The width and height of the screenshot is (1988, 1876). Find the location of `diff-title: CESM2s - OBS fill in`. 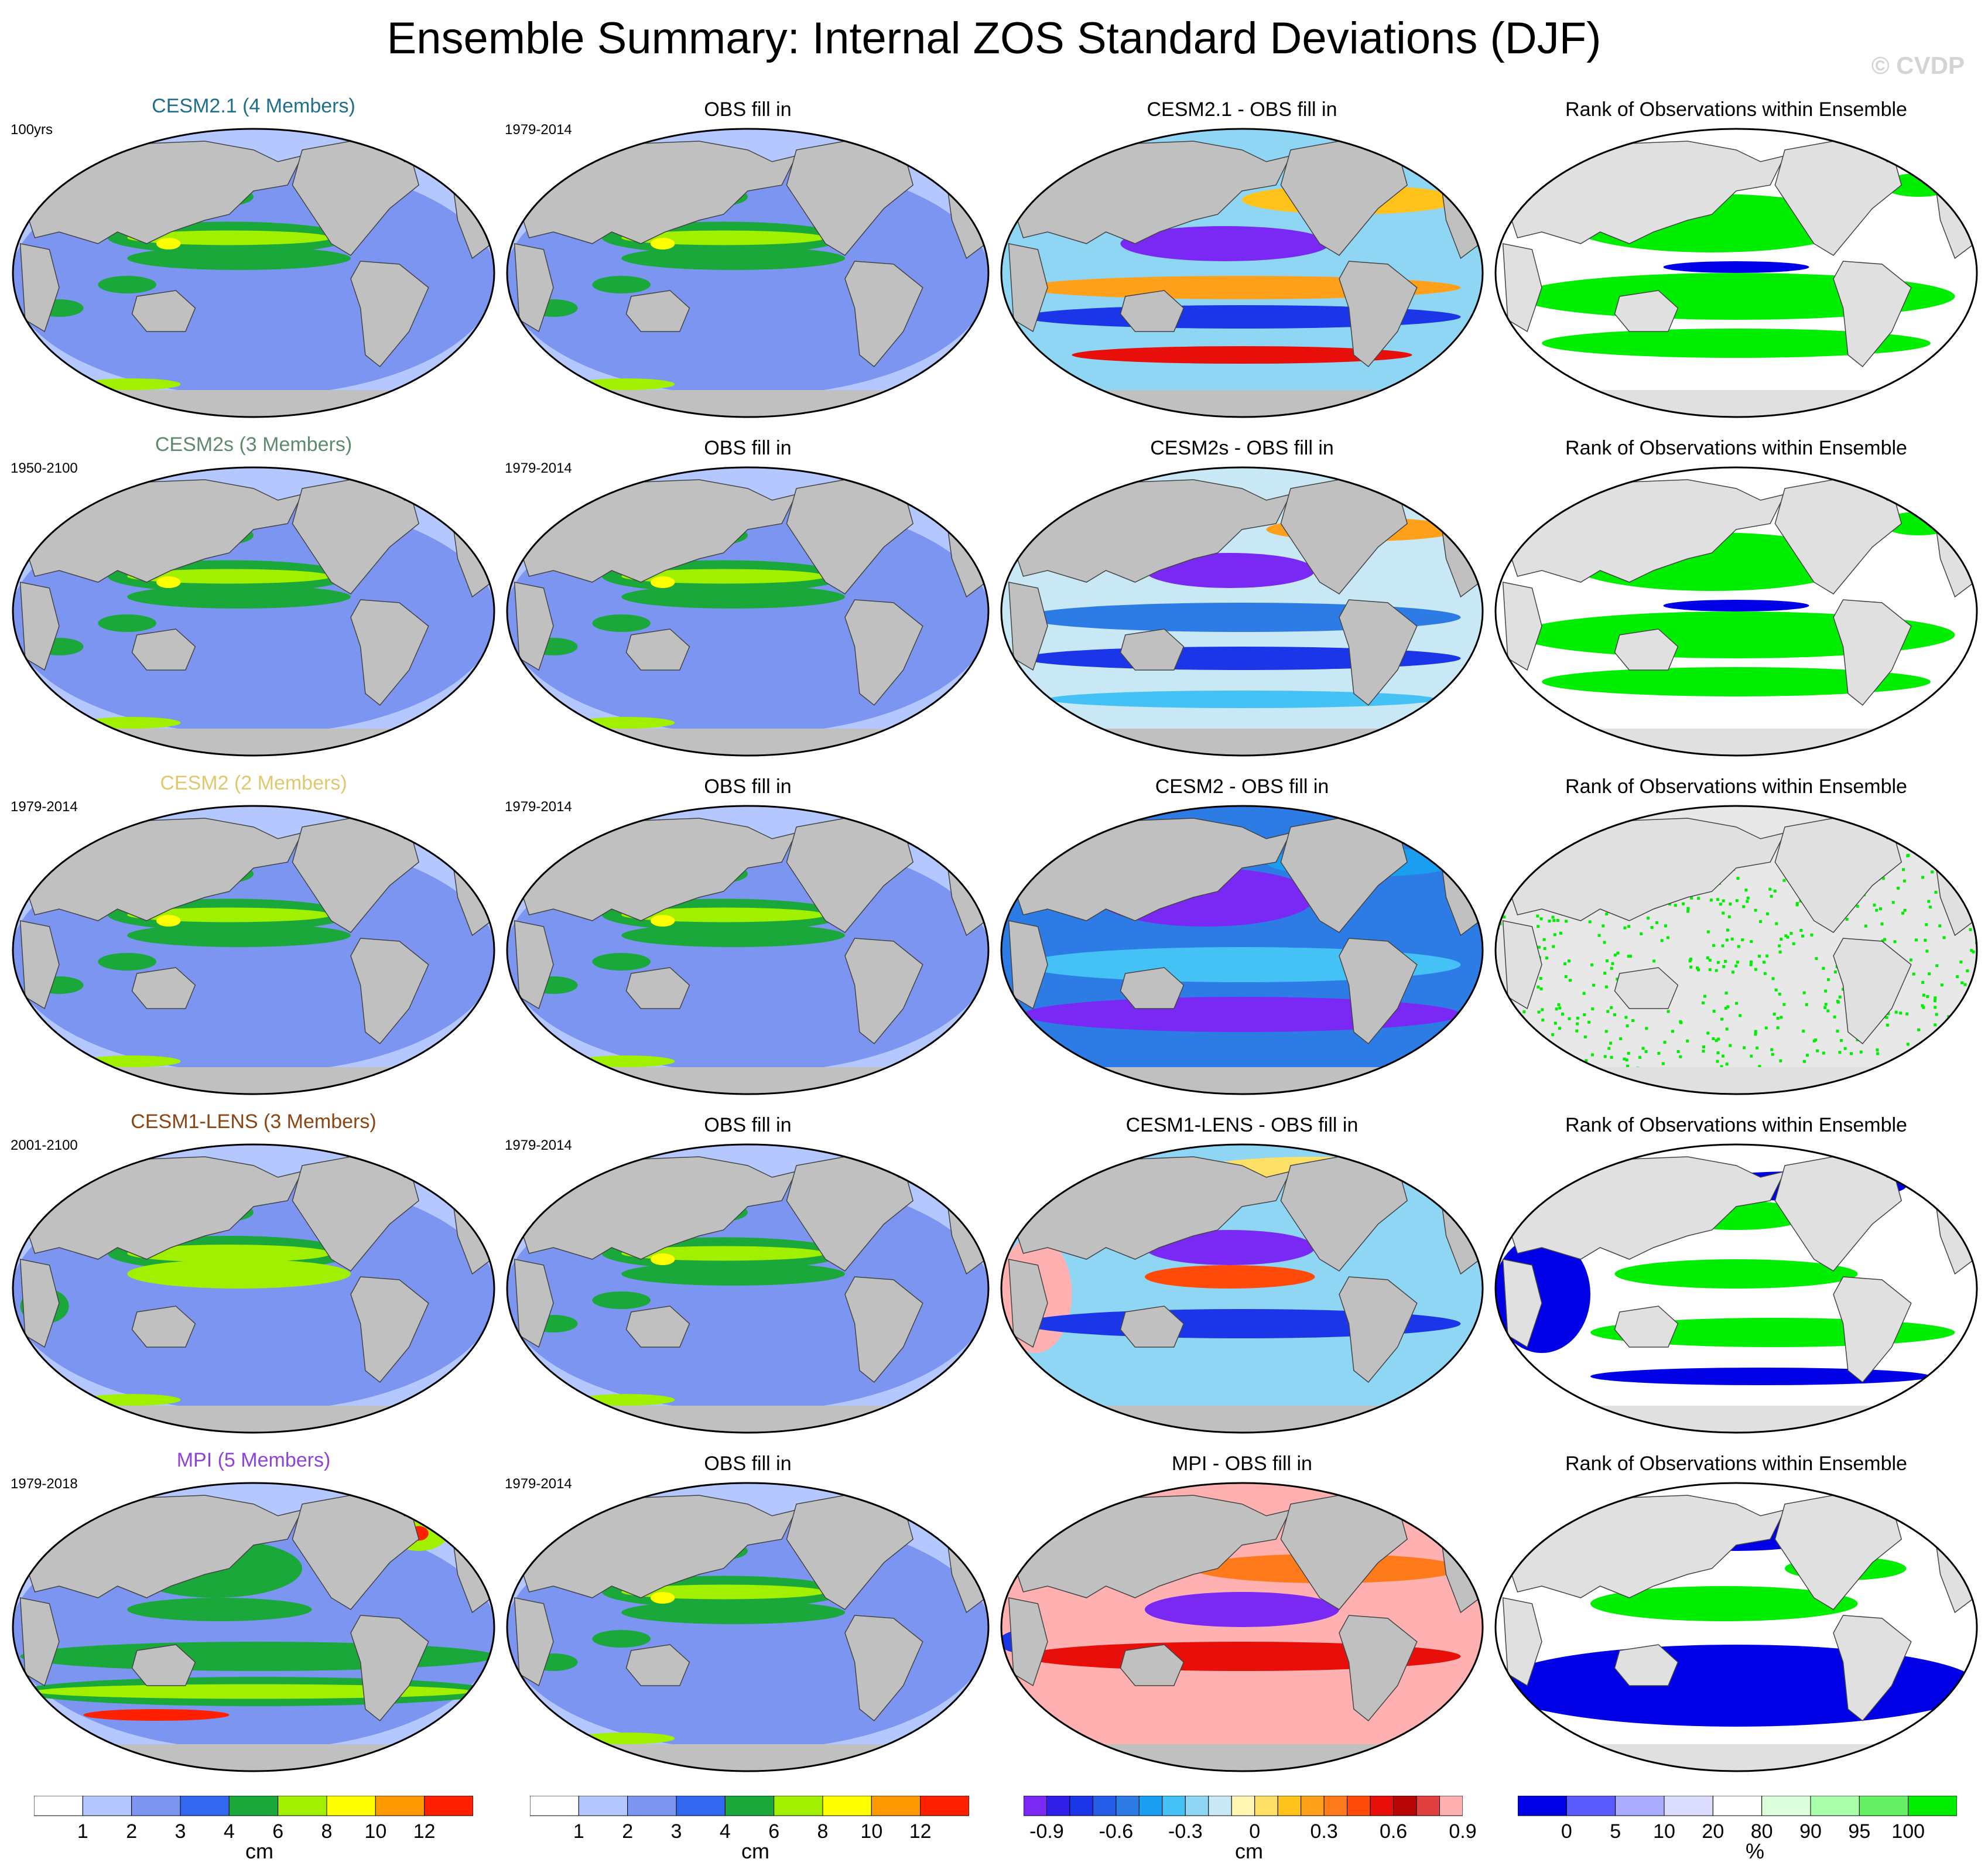

diff-title: CESM2s - OBS fill in is located at coordinates (1242, 448).